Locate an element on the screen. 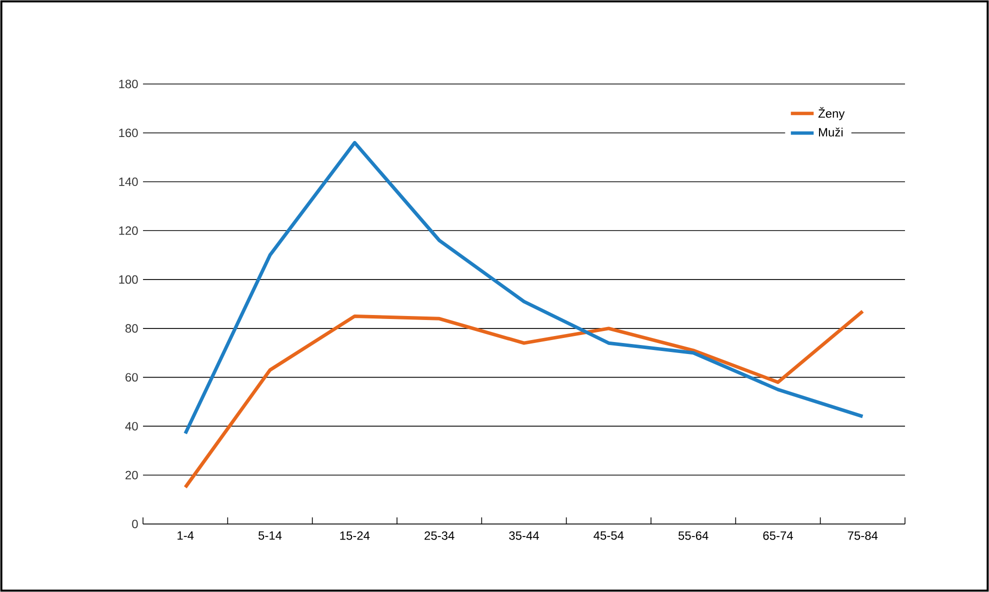  y-tick-label: 140 is located at coordinates (128, 182).